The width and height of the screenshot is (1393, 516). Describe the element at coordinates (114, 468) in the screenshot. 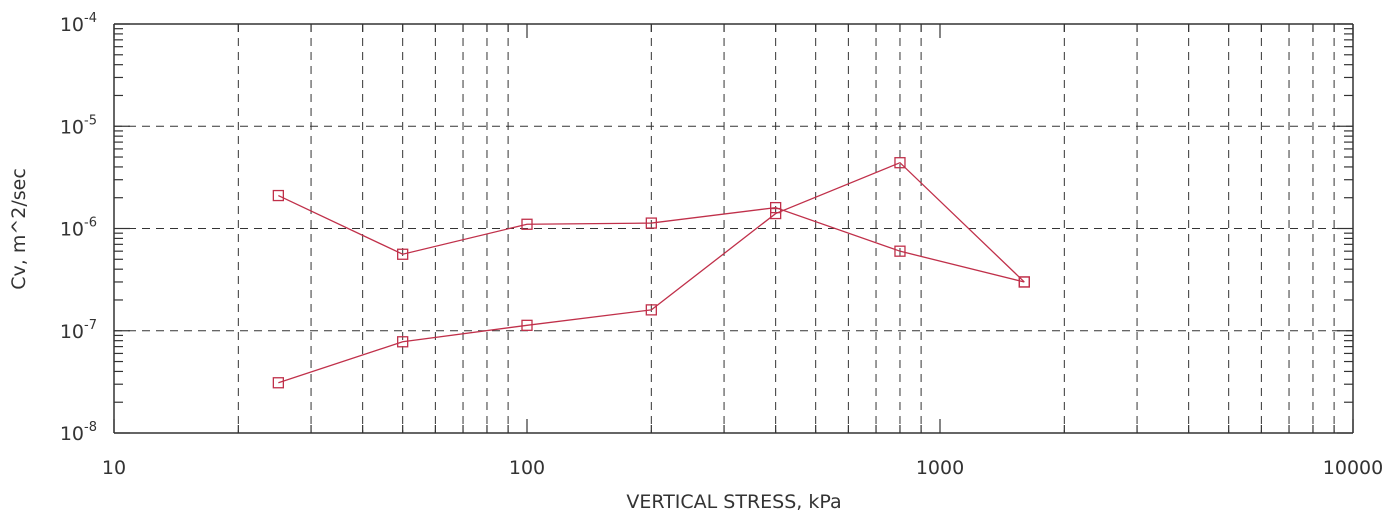

I see `x-tick-label: 10` at that location.